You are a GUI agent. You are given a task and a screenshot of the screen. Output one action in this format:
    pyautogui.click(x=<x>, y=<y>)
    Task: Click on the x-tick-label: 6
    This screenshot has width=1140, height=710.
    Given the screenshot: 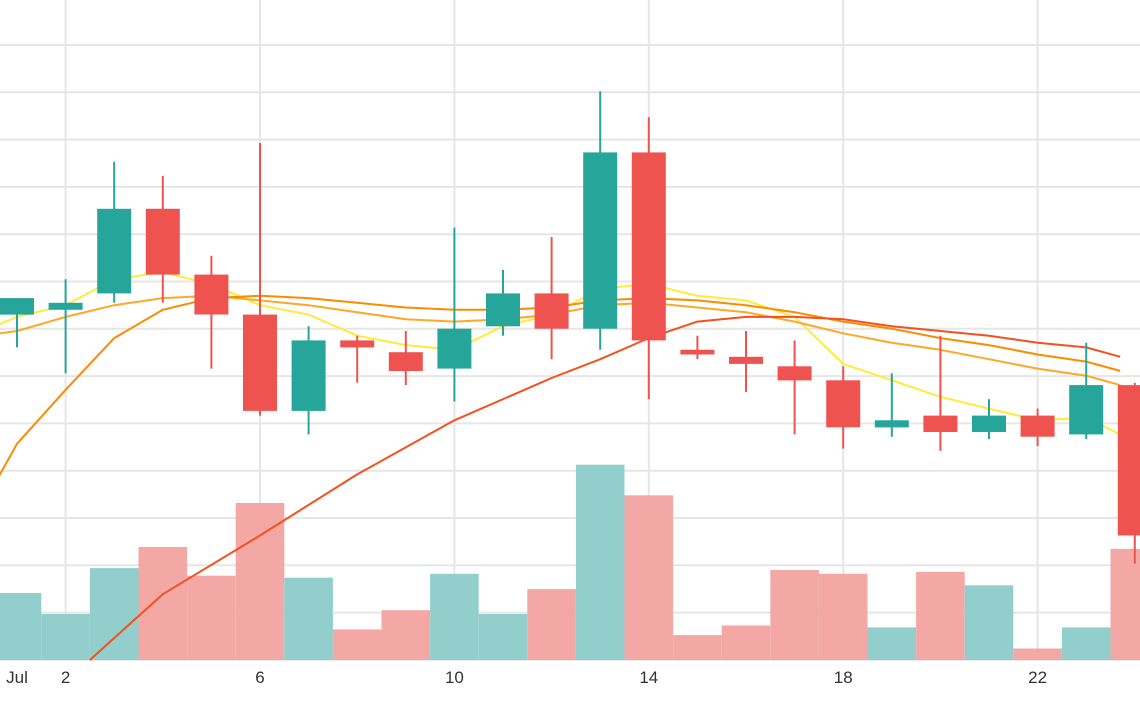 What is the action you would take?
    pyautogui.click(x=259, y=677)
    